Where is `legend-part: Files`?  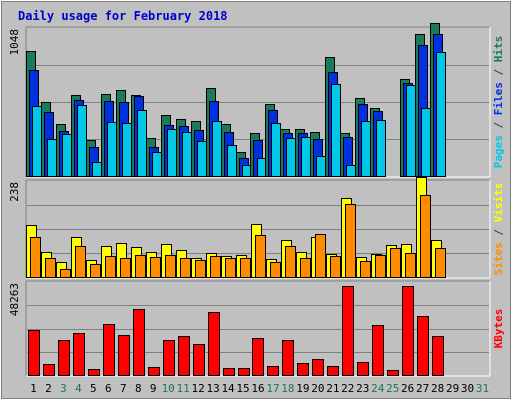 legend-part: Files is located at coordinates (498, 98).